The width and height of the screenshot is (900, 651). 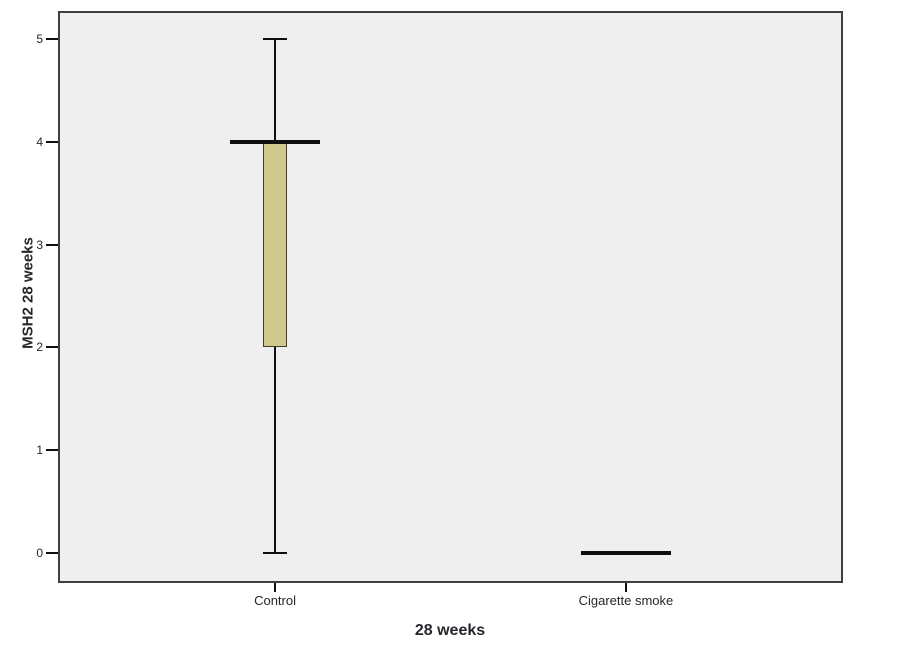 I want to click on box-iqr, so click(x=275, y=244).